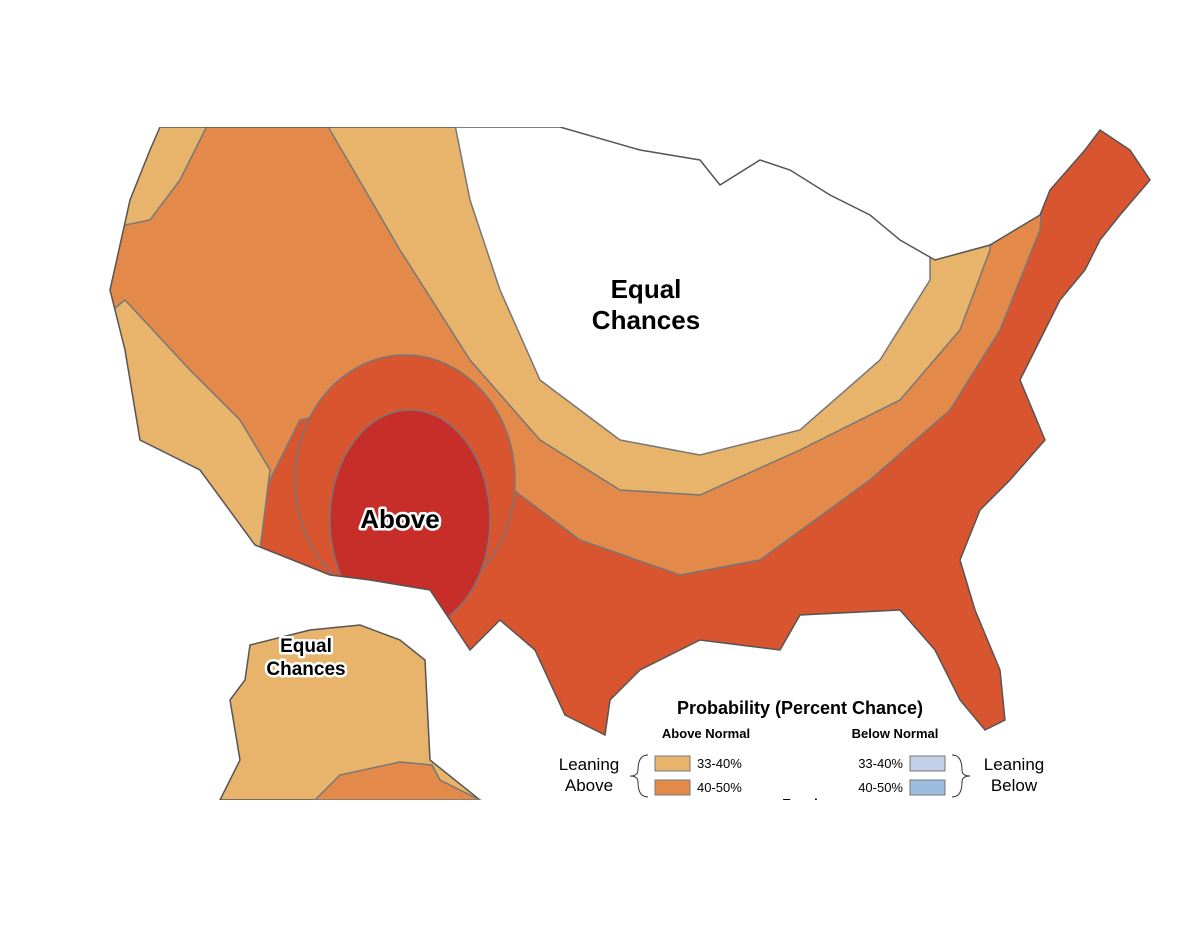 The image size is (1200, 928). Describe the element at coordinates (800, 708) in the screenshot. I see `legend-title: Probability (Percent Chance)` at that location.